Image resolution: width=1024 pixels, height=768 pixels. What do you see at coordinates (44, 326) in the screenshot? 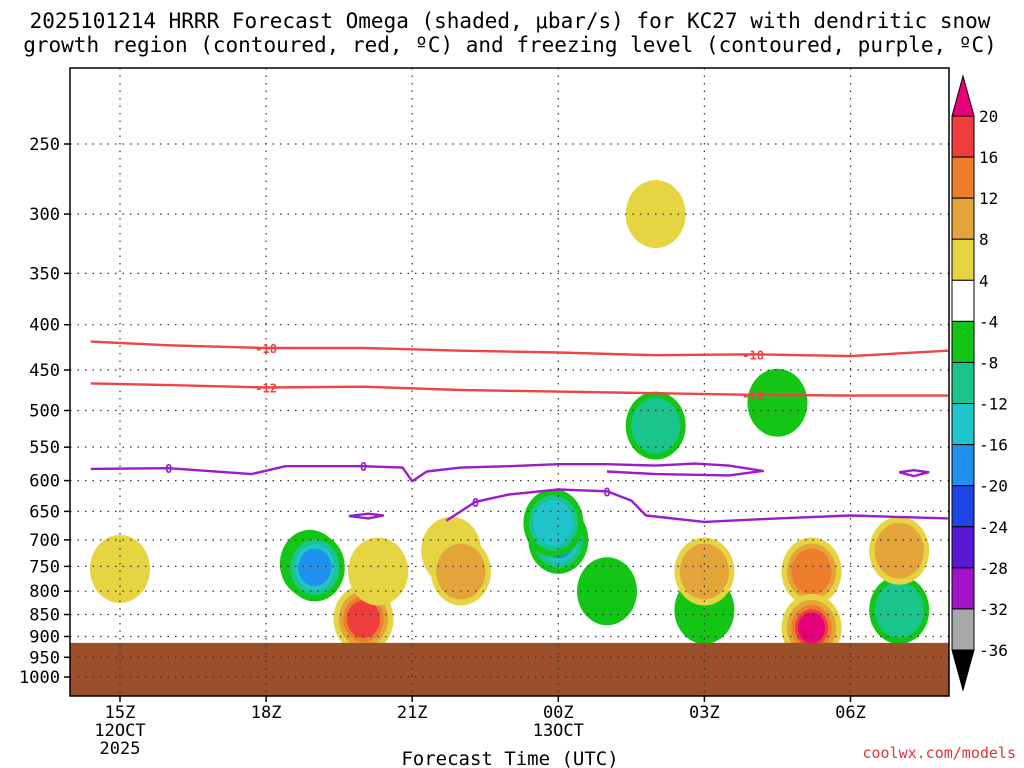
I see `y-tick-label-400: 400` at bounding box center [44, 326].